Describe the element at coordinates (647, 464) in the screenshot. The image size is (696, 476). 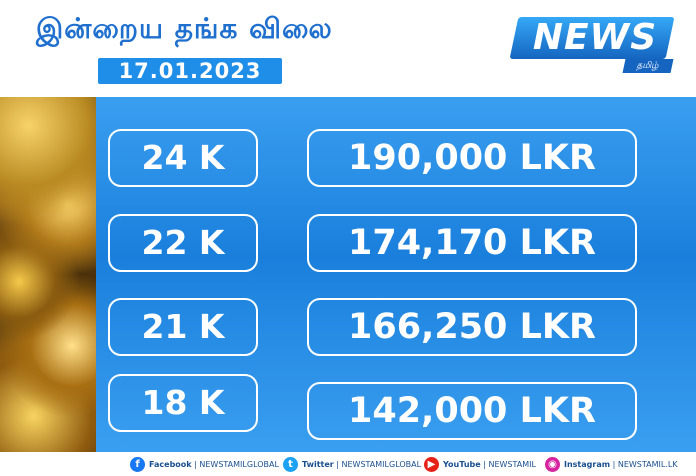
I see `social-handle: NEWSTAMIL.LK` at that location.